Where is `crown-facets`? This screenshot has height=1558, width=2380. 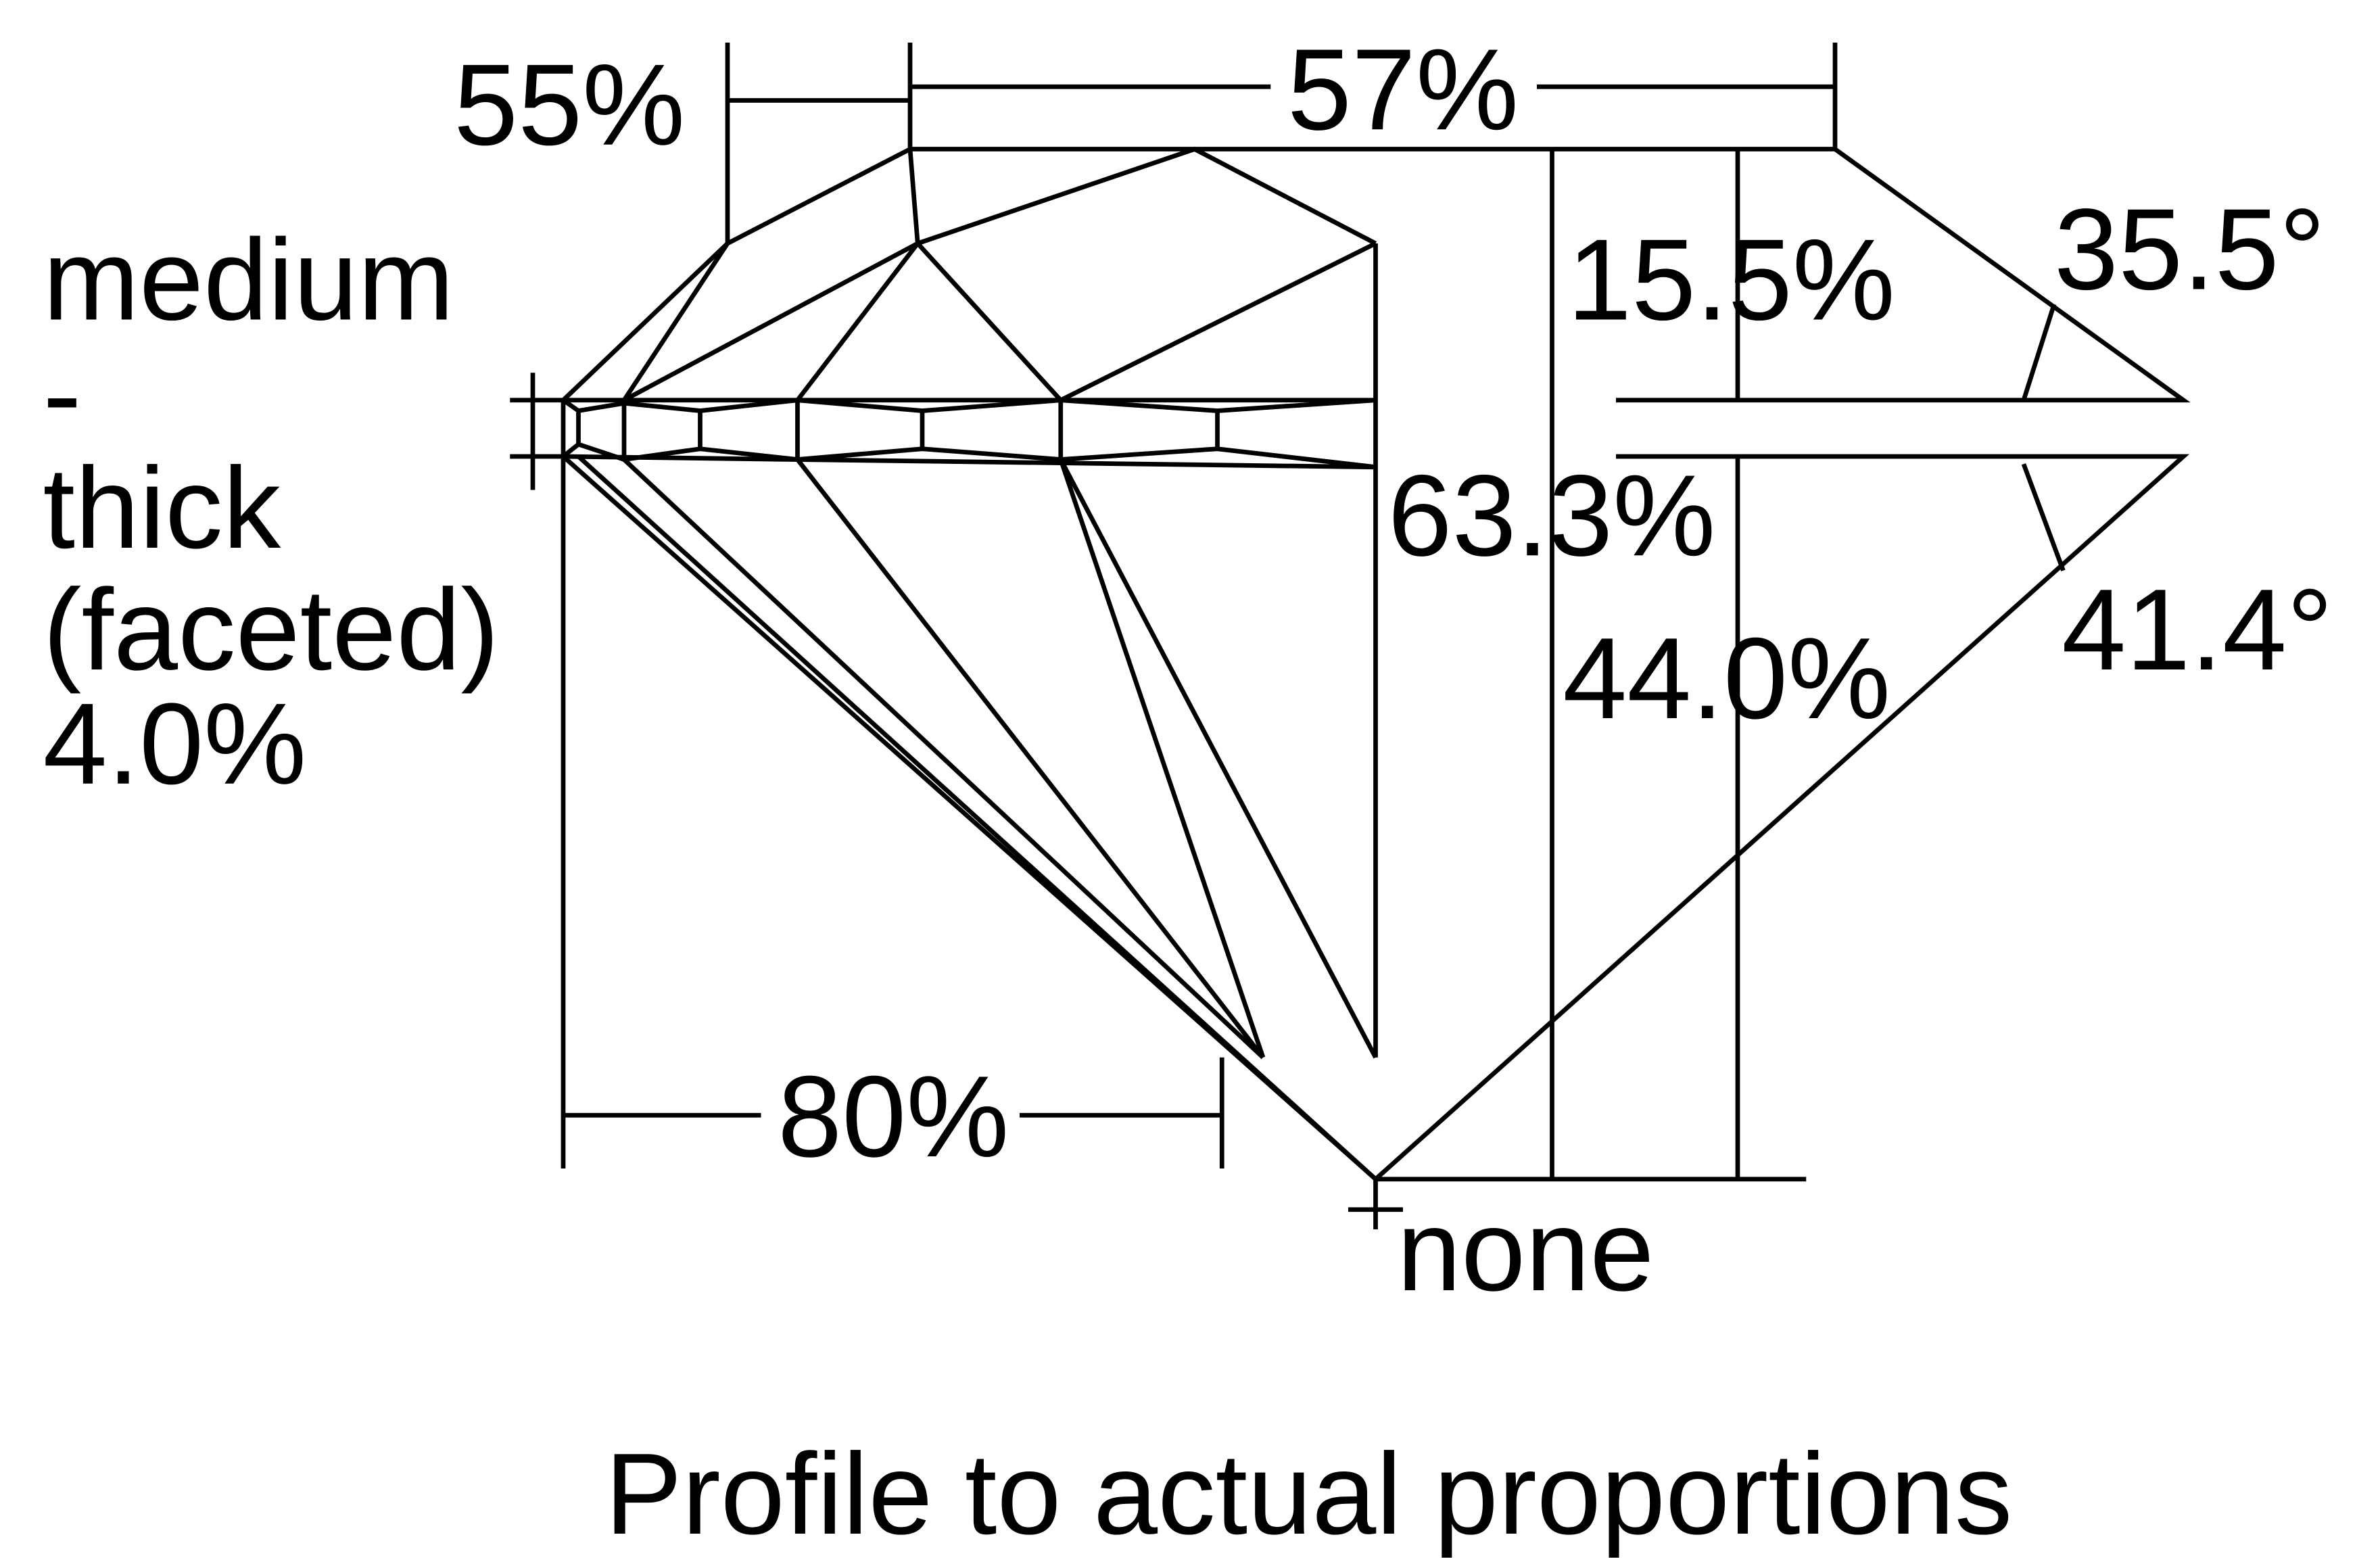 crown-facets is located at coordinates (1000, 274).